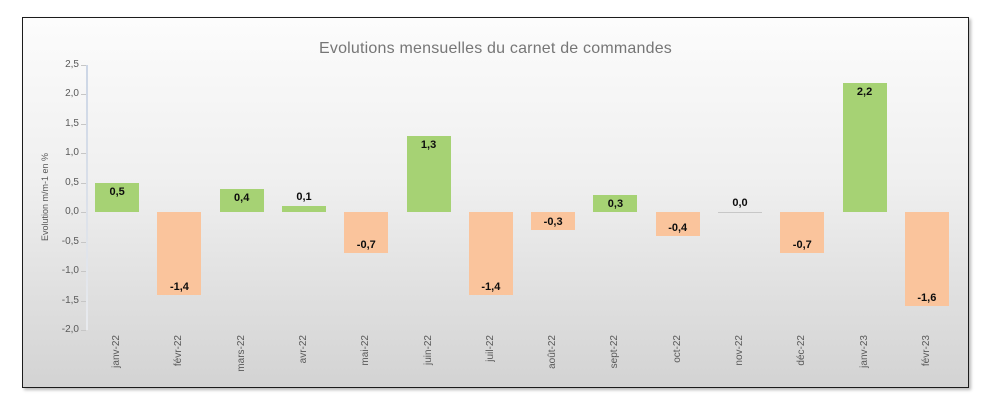 This screenshot has width=982, height=407. What do you see at coordinates (72, 64) in the screenshot?
I see `y-tick-label: 2,5` at bounding box center [72, 64].